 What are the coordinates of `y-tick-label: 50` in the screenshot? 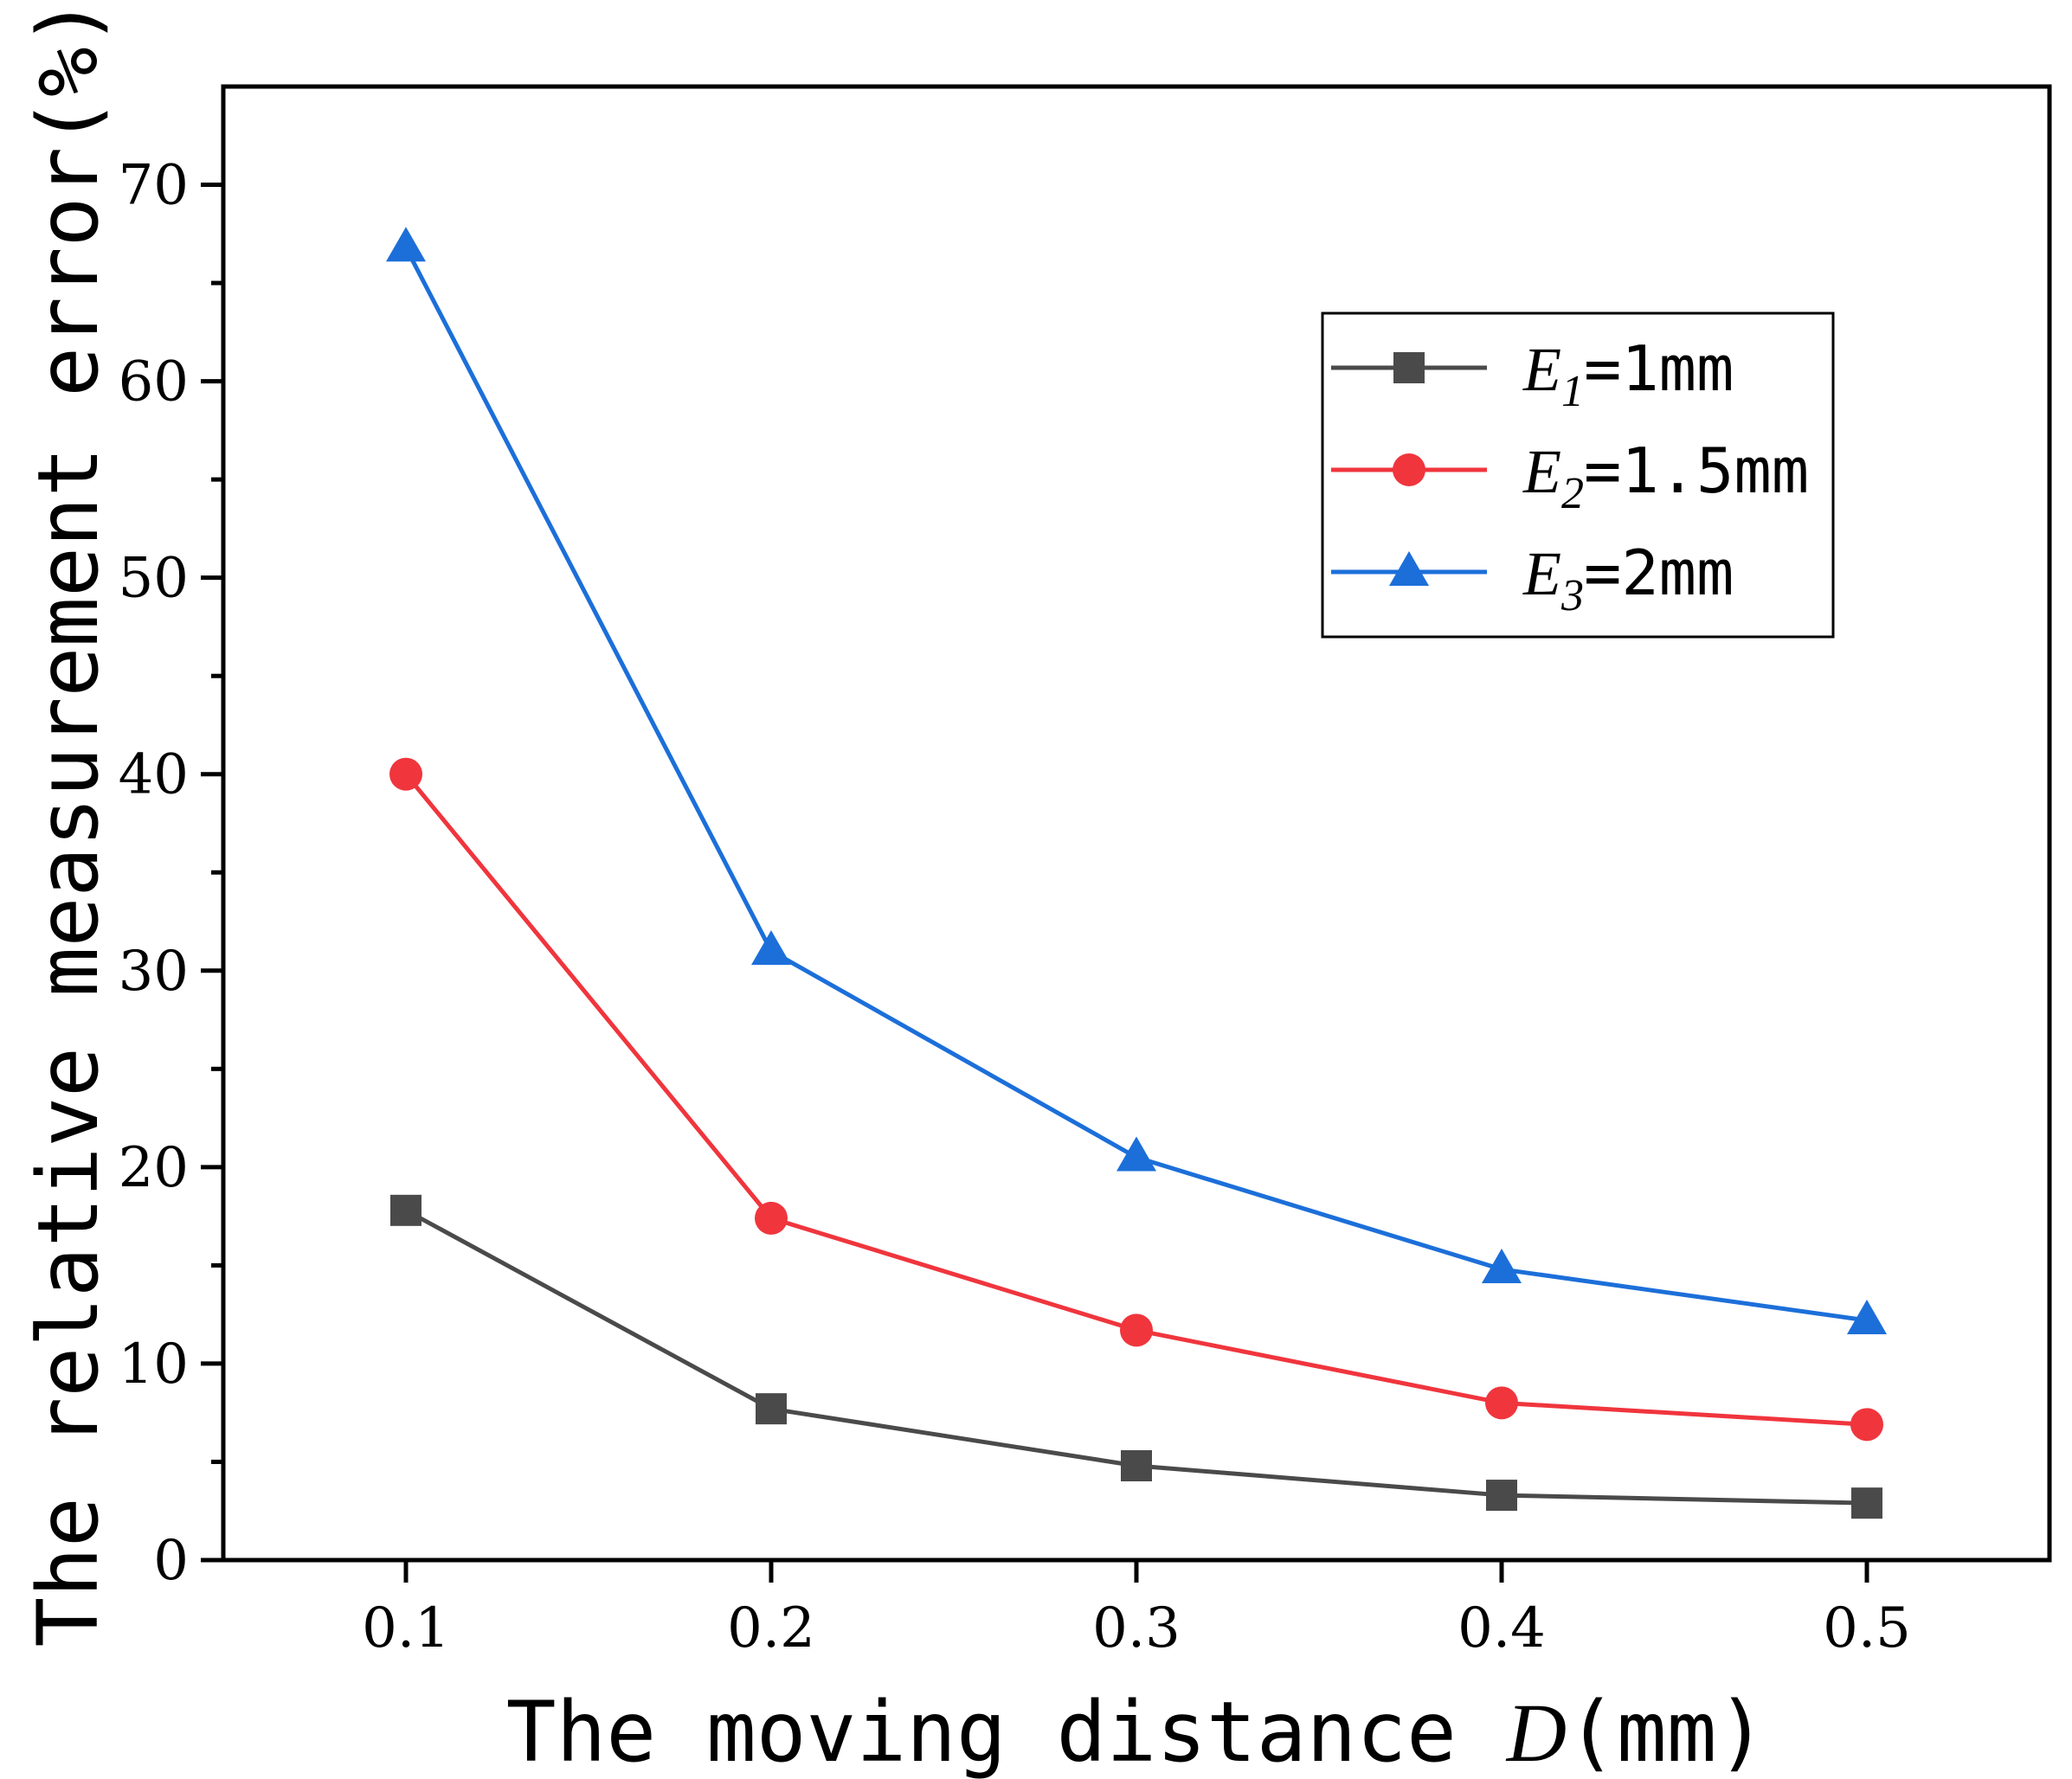 It's located at (154, 579).